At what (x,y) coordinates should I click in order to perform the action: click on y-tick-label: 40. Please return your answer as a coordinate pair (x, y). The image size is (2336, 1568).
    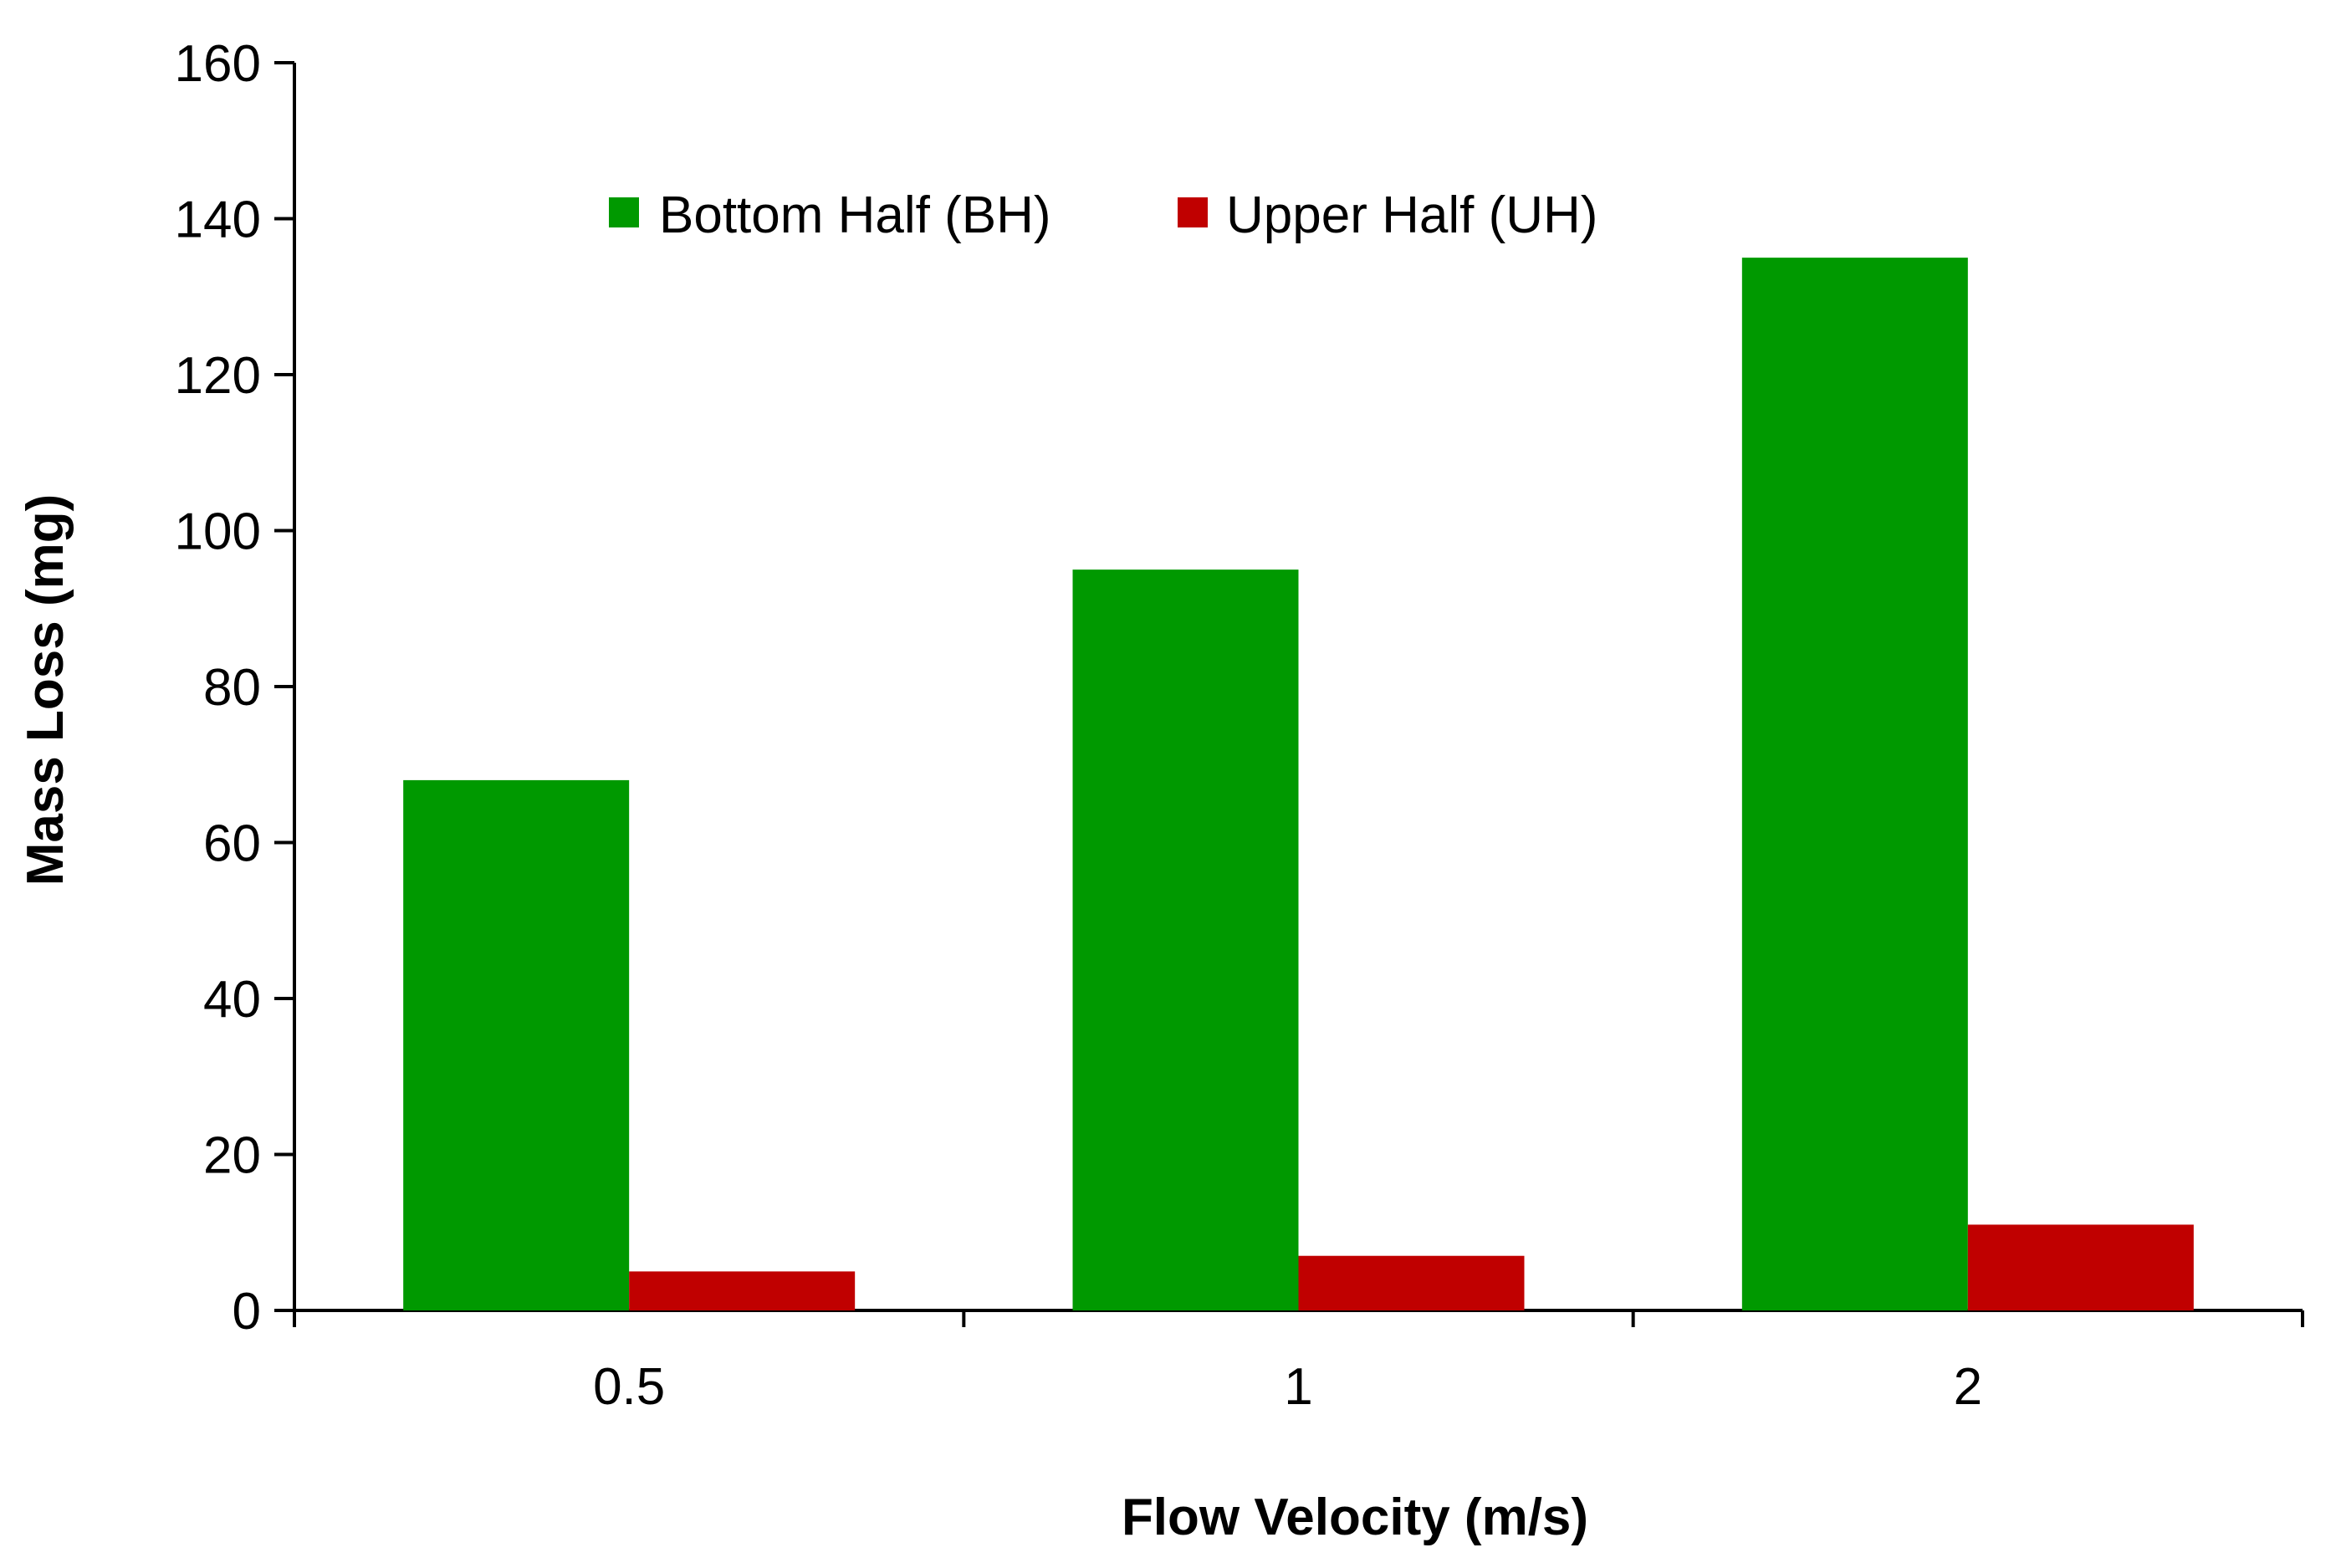
    Looking at the image, I should click on (232, 1000).